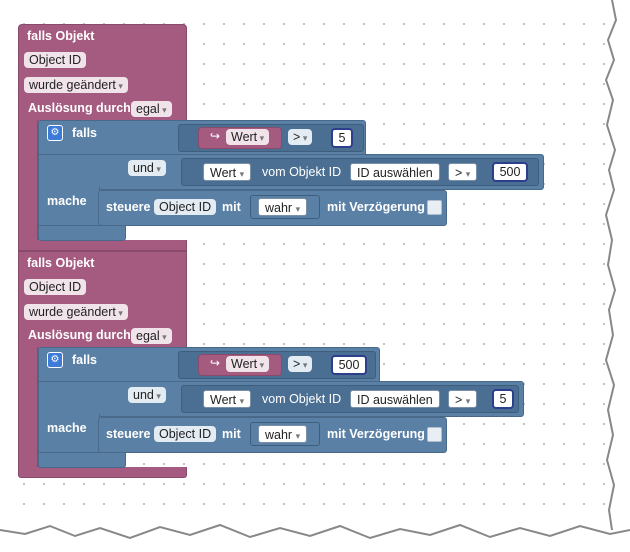 This screenshot has width=630, height=552. I want to click on torn-edge-bottom, so click(315, 537).